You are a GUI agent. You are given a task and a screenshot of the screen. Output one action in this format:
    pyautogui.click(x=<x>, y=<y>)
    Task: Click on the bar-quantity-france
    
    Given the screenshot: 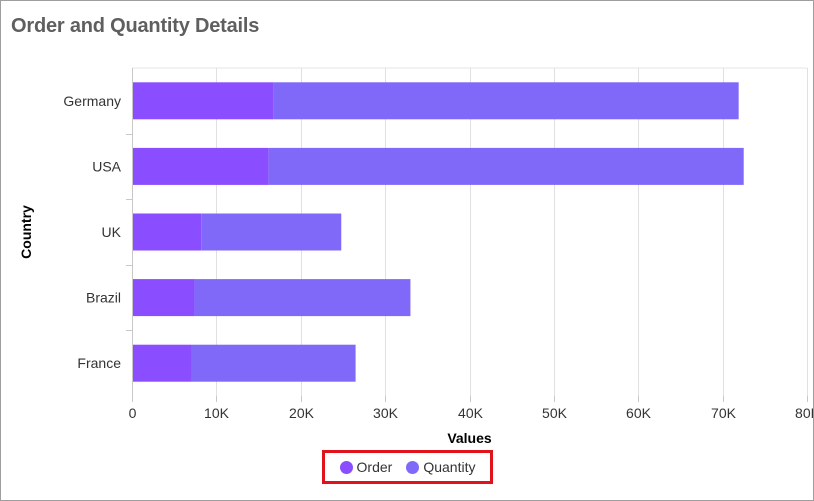 What is the action you would take?
    pyautogui.click(x=273, y=363)
    